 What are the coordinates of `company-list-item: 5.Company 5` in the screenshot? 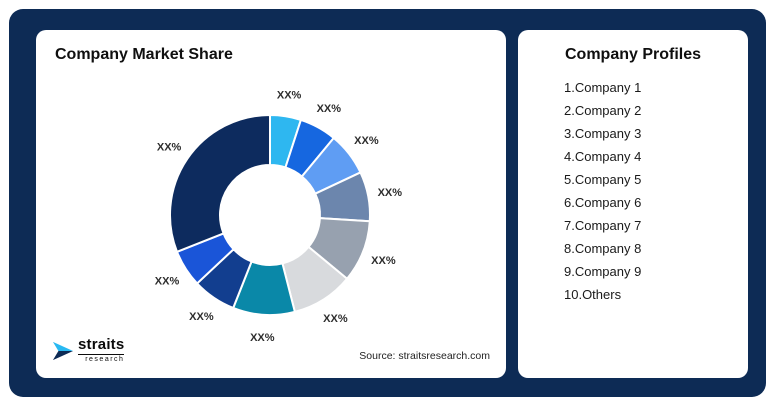 It's located at (603, 179).